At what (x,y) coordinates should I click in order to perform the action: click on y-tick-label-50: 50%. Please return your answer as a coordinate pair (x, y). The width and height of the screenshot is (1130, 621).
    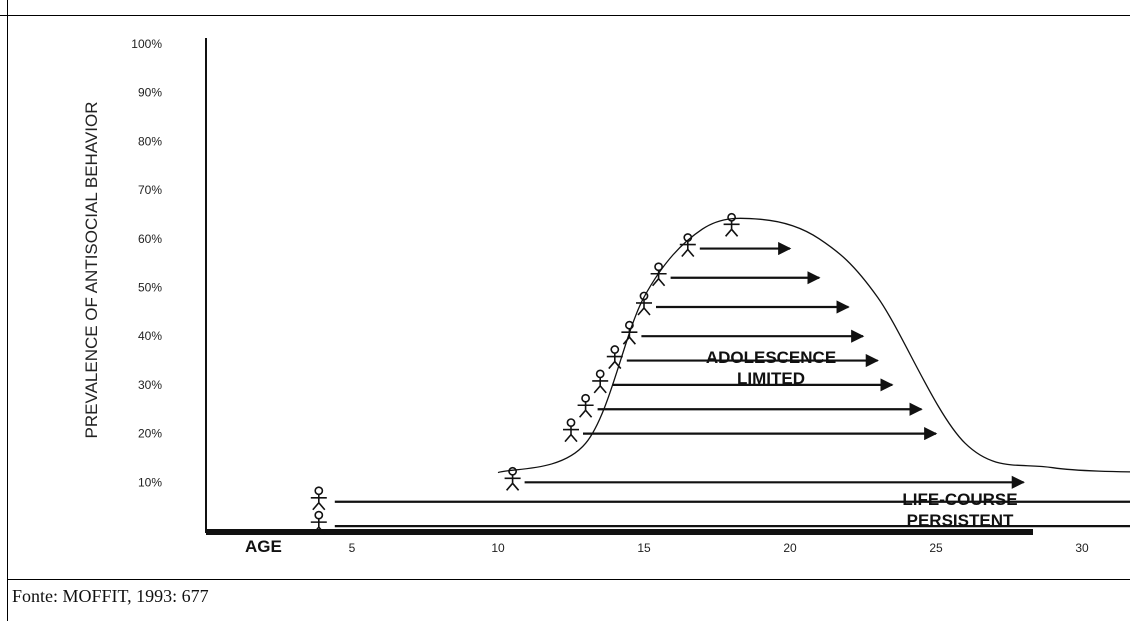
    Looking at the image, I should click on (150, 288).